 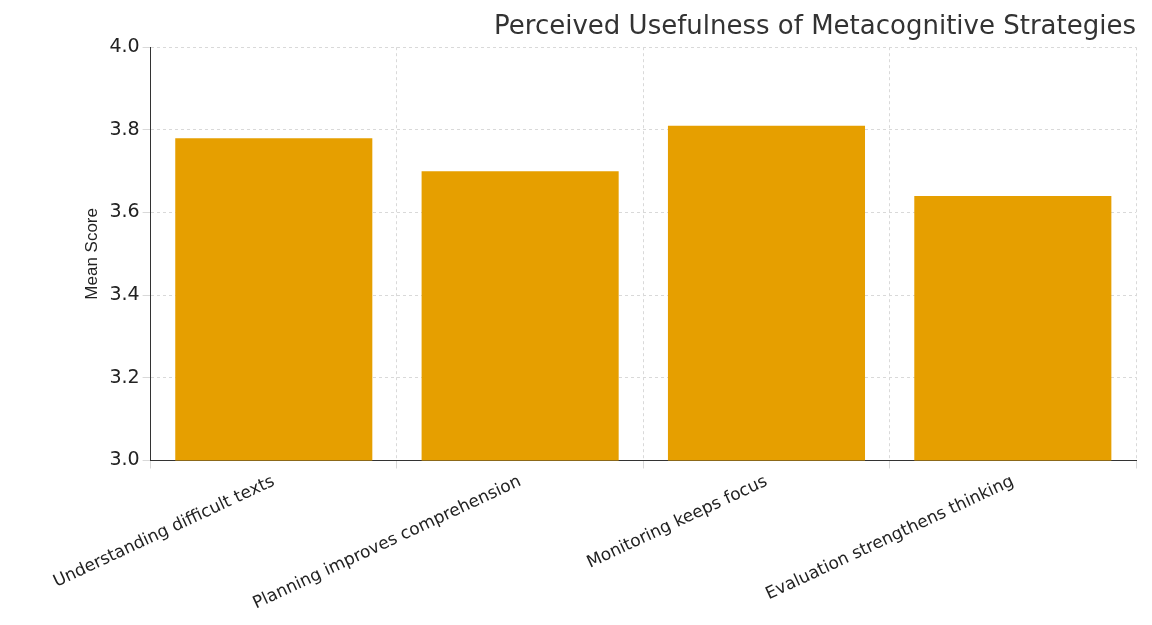 I want to click on y-tick-label: 4.0, so click(x=124, y=45).